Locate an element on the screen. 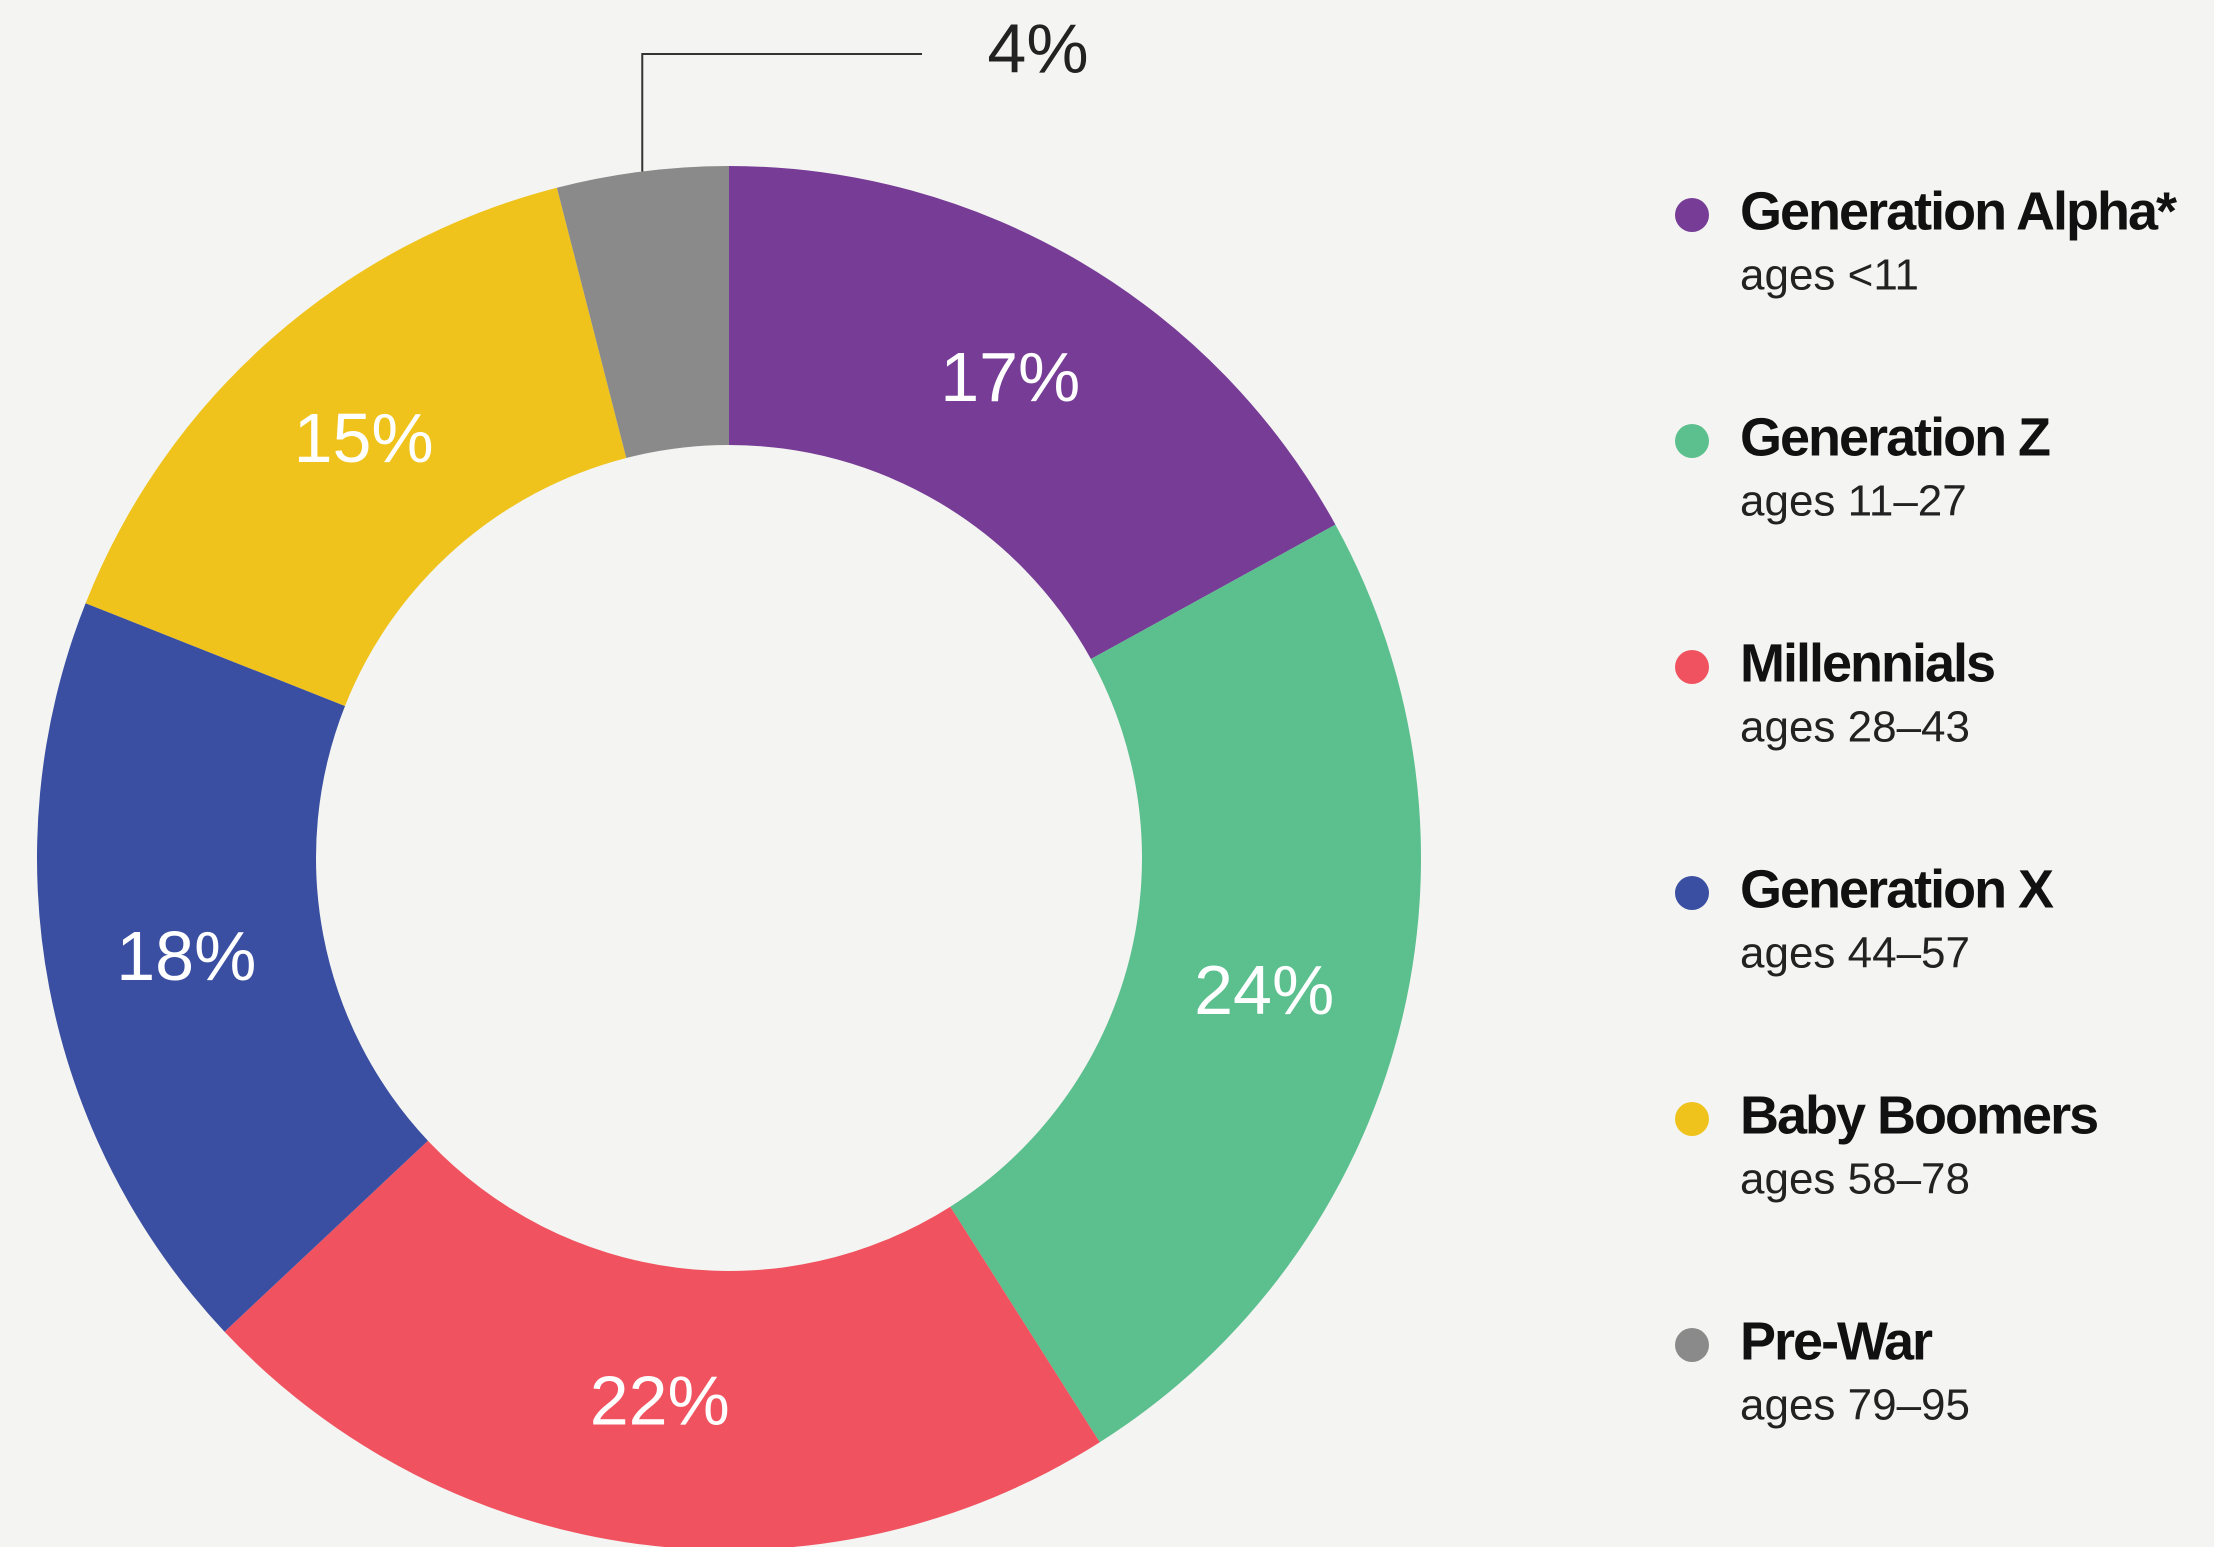  slice-label: 15% is located at coordinates (364, 438).